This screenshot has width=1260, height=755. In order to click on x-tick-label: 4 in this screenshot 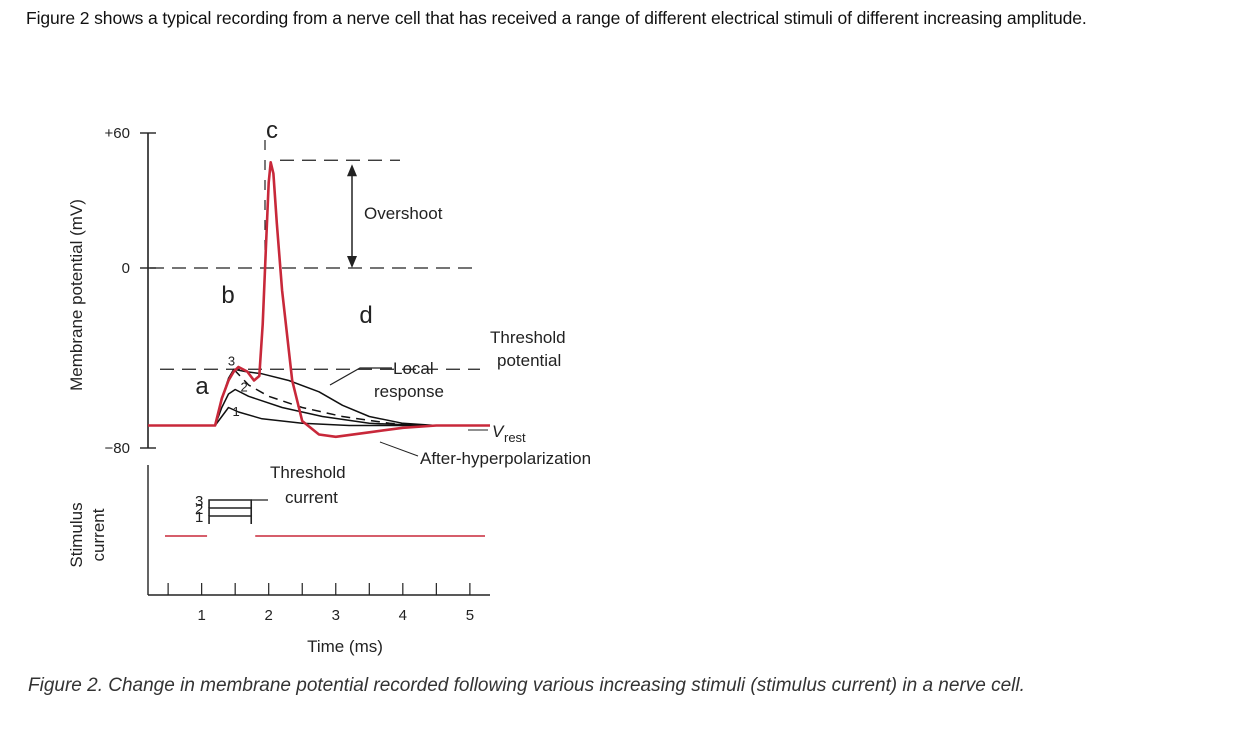, I will do `click(403, 615)`.